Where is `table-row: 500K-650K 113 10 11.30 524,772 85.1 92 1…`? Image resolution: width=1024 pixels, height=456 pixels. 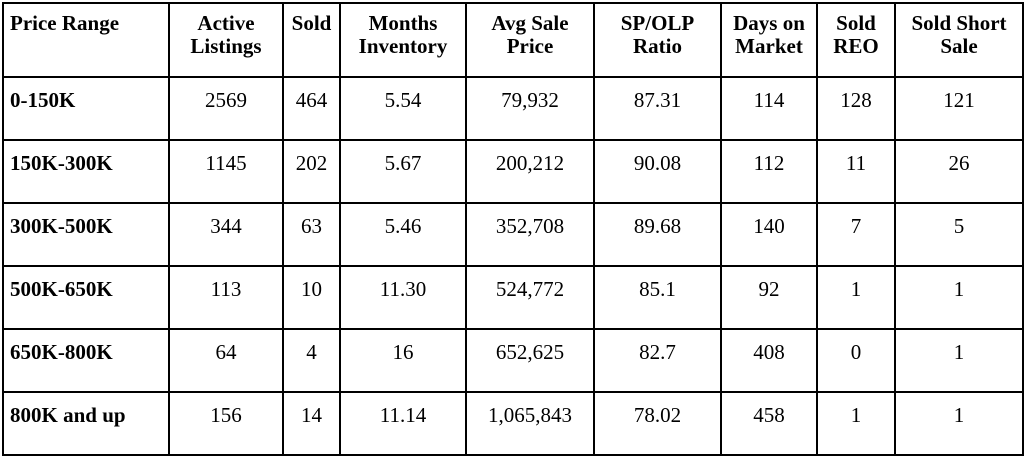
table-row: 500K-650K 113 10 11.30 524,772 85.1 92 1… is located at coordinates (513, 297).